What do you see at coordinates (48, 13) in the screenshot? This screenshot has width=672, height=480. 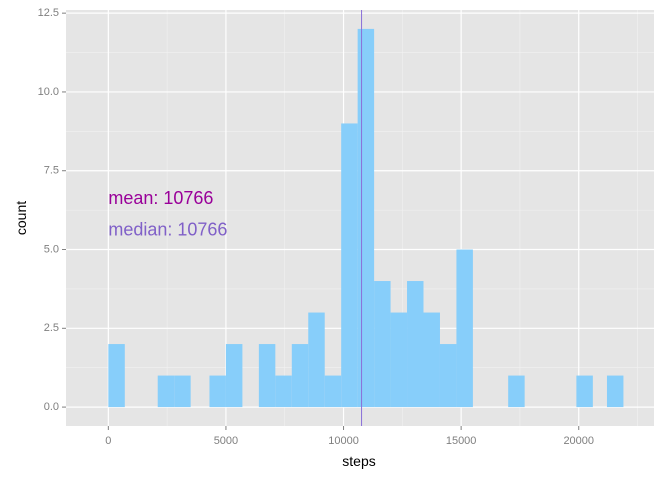 I see `y-tick-label: 12.5` at bounding box center [48, 13].